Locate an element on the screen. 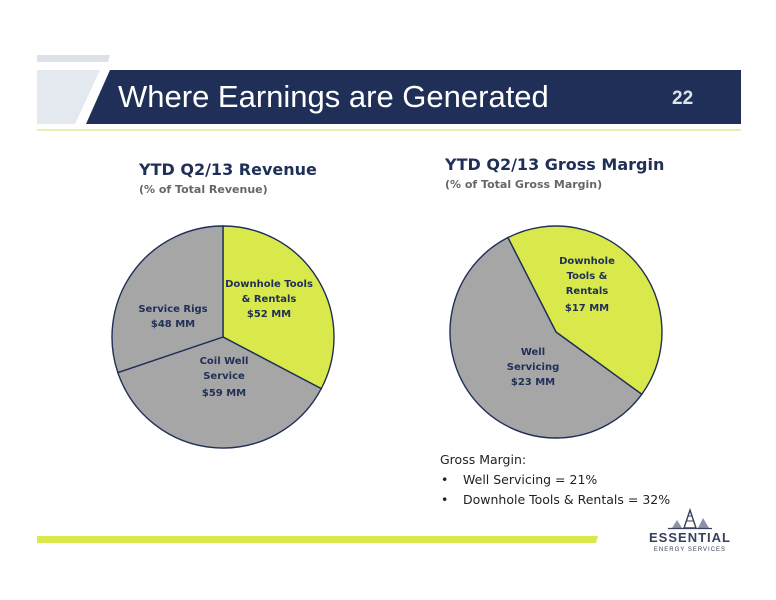  revenue-label-coil: Coil Well Service $59 MM is located at coordinates (224, 377).